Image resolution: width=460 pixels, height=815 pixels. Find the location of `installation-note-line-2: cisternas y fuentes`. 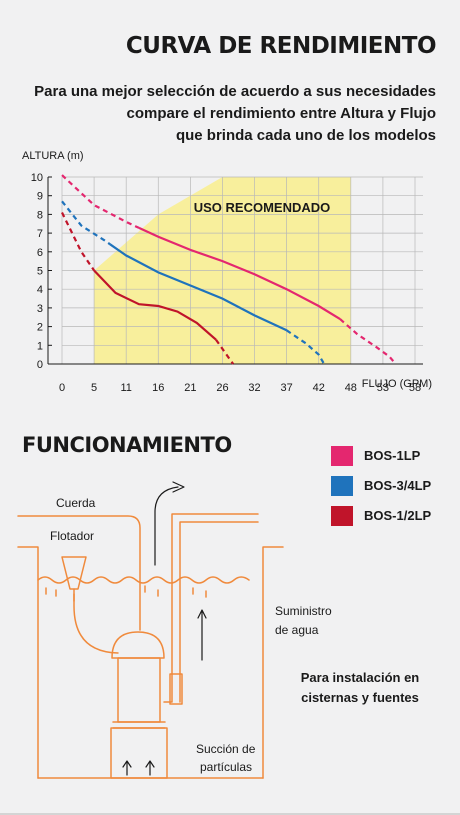

installation-note-line-2: cisternas y fuentes is located at coordinates (360, 697).